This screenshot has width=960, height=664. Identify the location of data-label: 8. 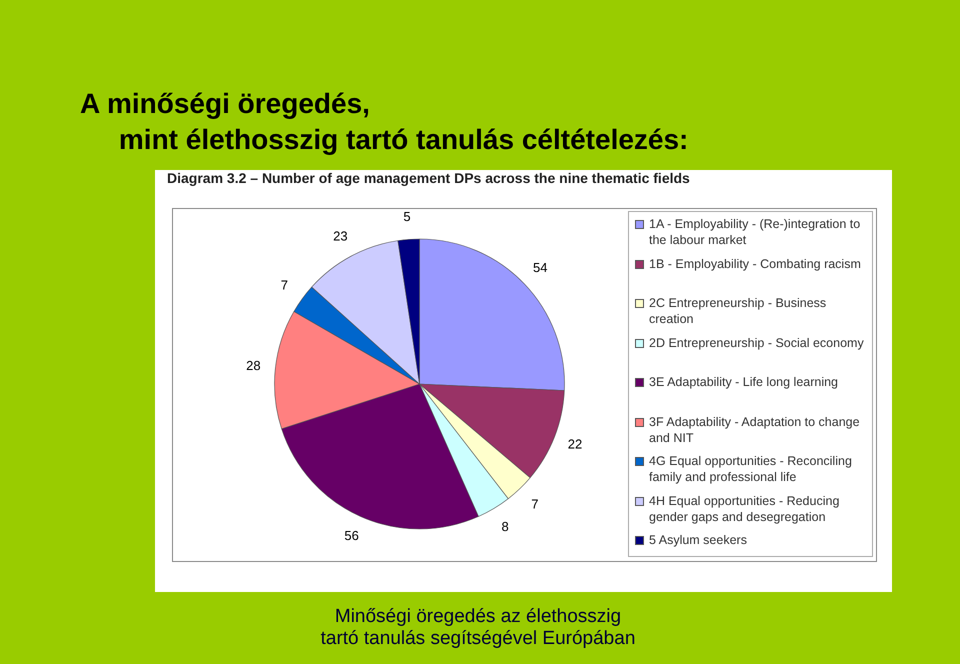
(505, 526).